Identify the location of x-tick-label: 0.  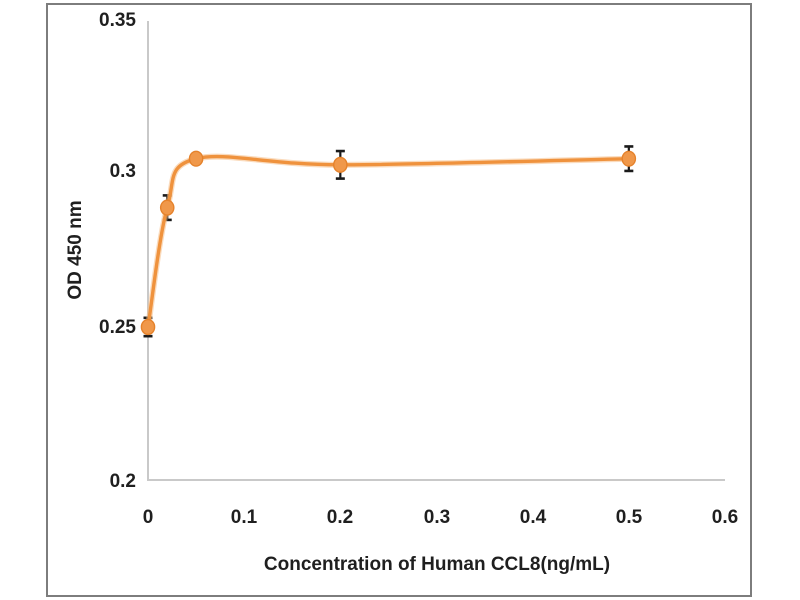
(148, 517).